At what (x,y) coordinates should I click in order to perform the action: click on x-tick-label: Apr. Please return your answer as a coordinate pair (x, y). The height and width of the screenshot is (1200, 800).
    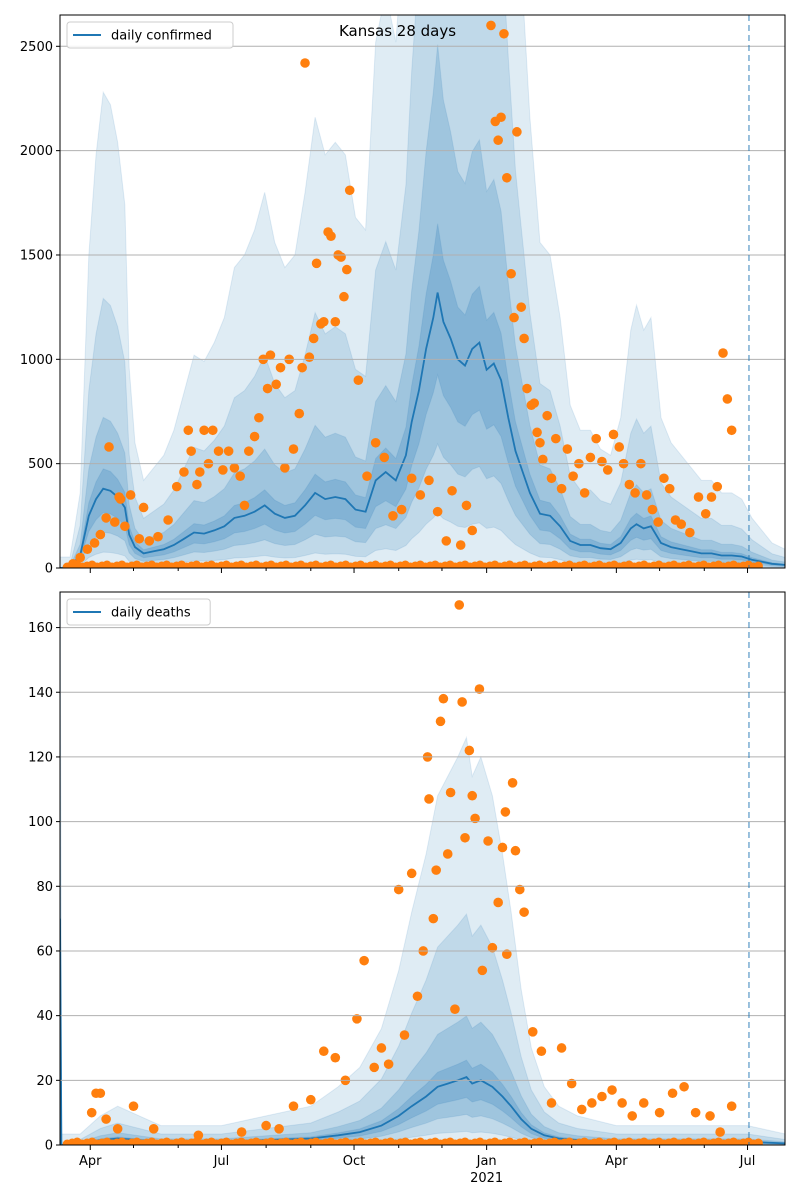
    Looking at the image, I should click on (616, 1161).